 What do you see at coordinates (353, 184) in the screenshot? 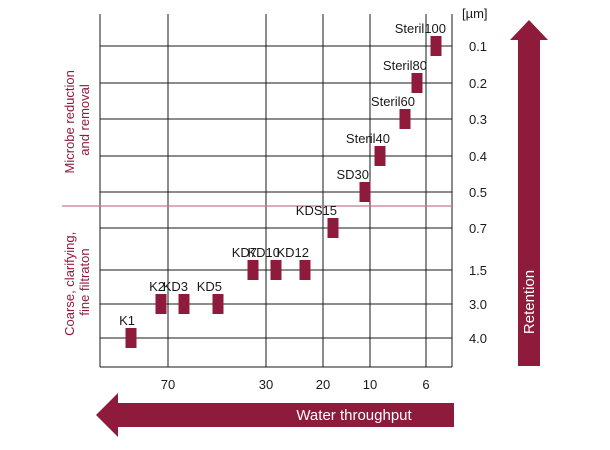
I see `product-sd30: SD30` at bounding box center [353, 184].